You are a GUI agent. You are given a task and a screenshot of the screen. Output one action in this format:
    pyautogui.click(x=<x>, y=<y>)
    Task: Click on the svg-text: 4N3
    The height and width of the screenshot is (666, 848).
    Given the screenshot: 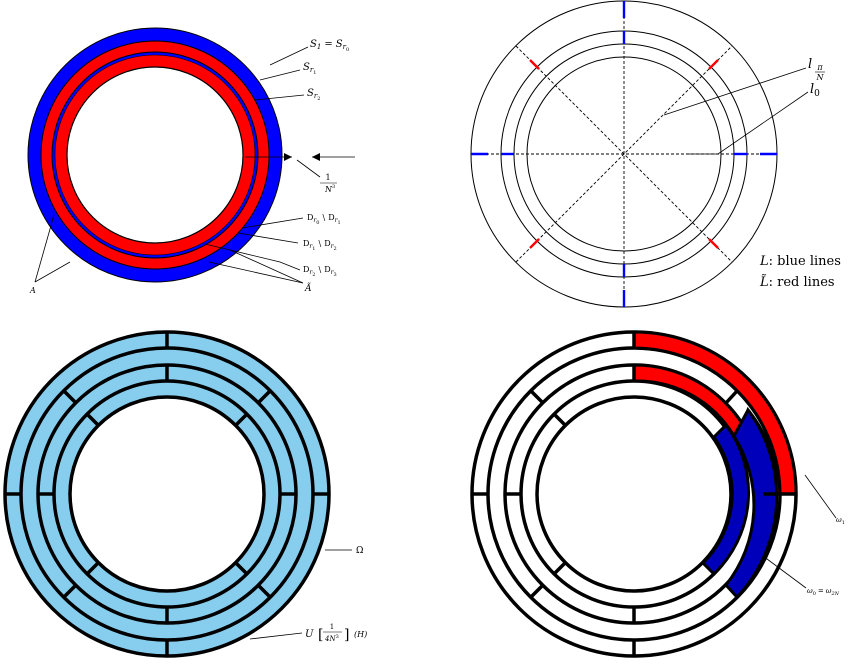 What is the action you would take?
    pyautogui.click(x=331, y=638)
    